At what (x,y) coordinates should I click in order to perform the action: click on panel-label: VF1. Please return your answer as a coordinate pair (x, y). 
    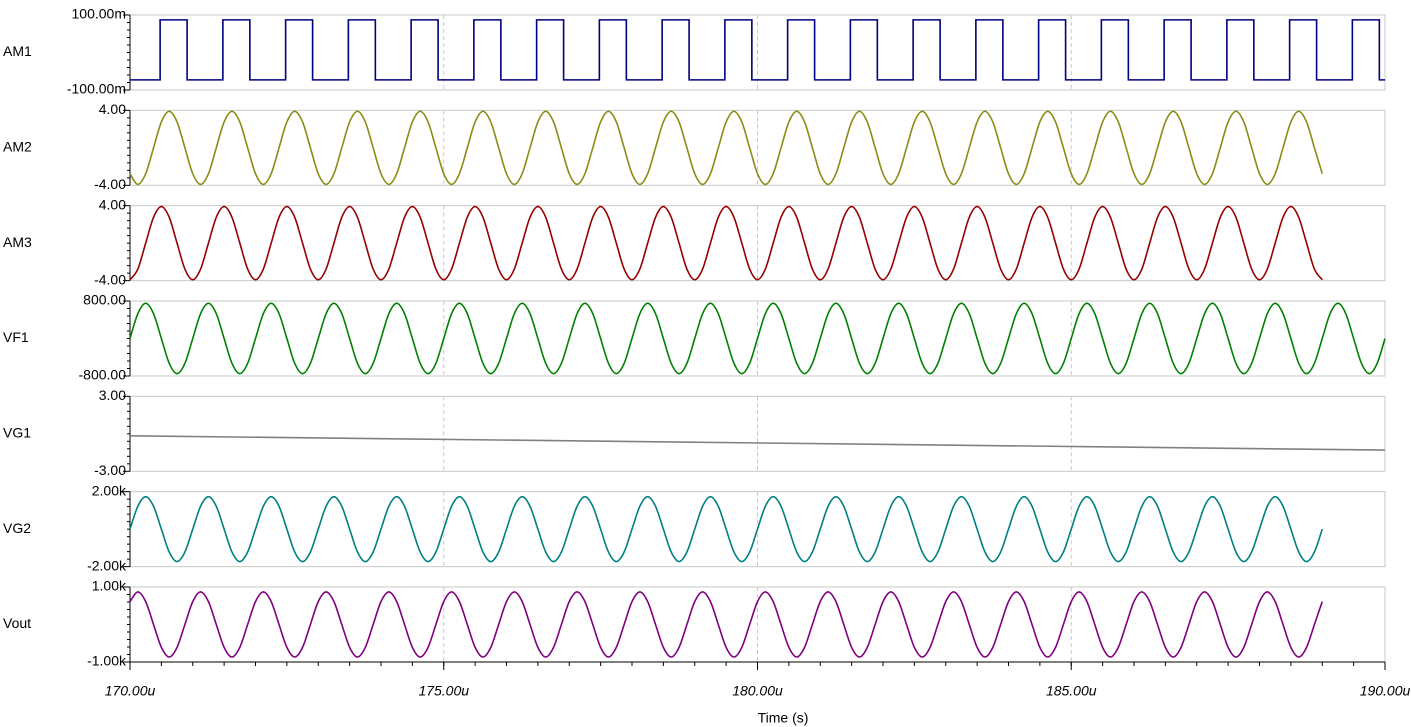
    Looking at the image, I should click on (16, 337).